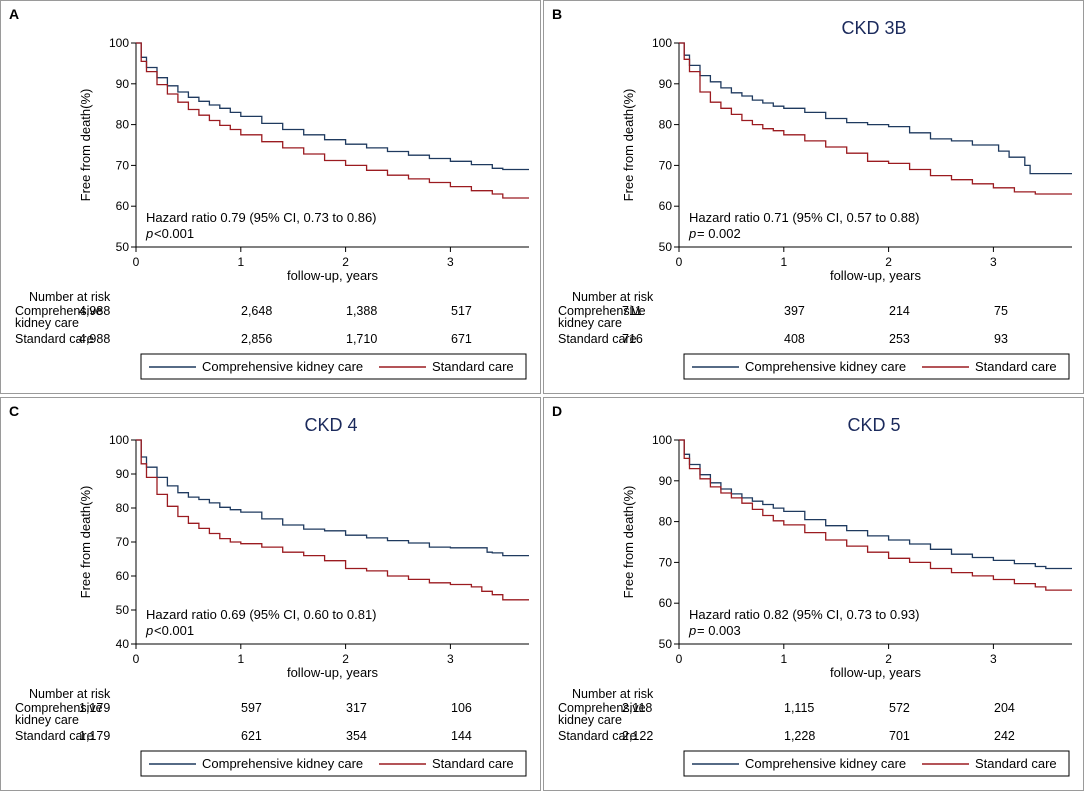 The height and width of the screenshot is (792, 1084). I want to click on risk-value: 1,388, so click(361, 311).